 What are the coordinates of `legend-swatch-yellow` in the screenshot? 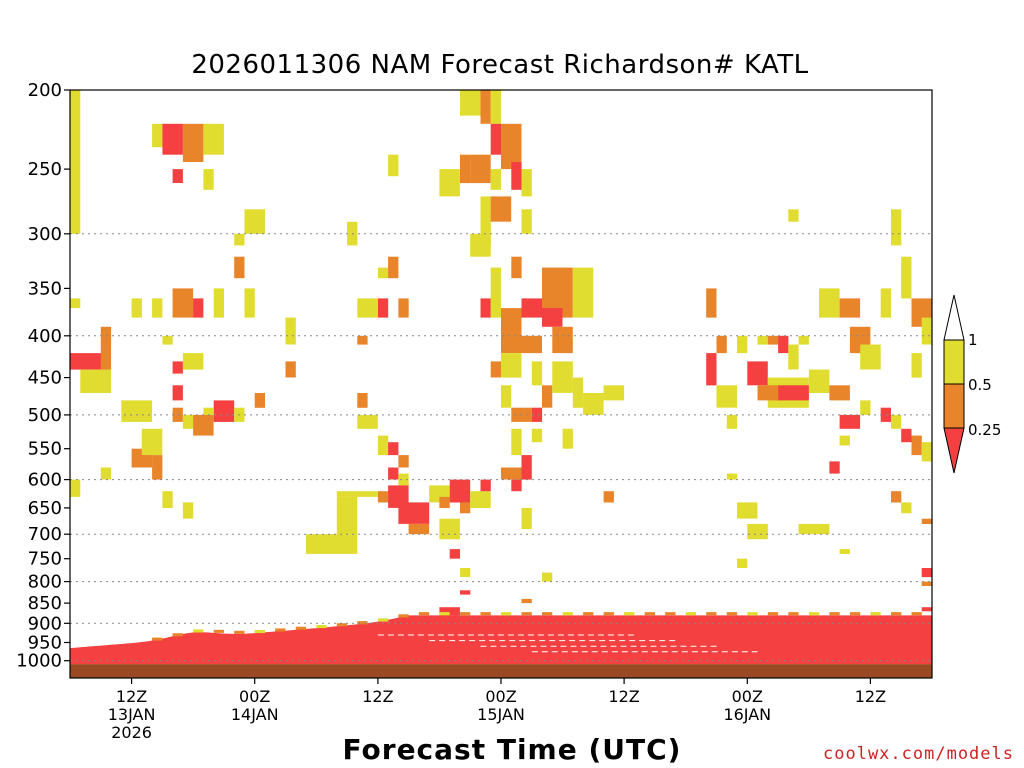 It's located at (954, 362).